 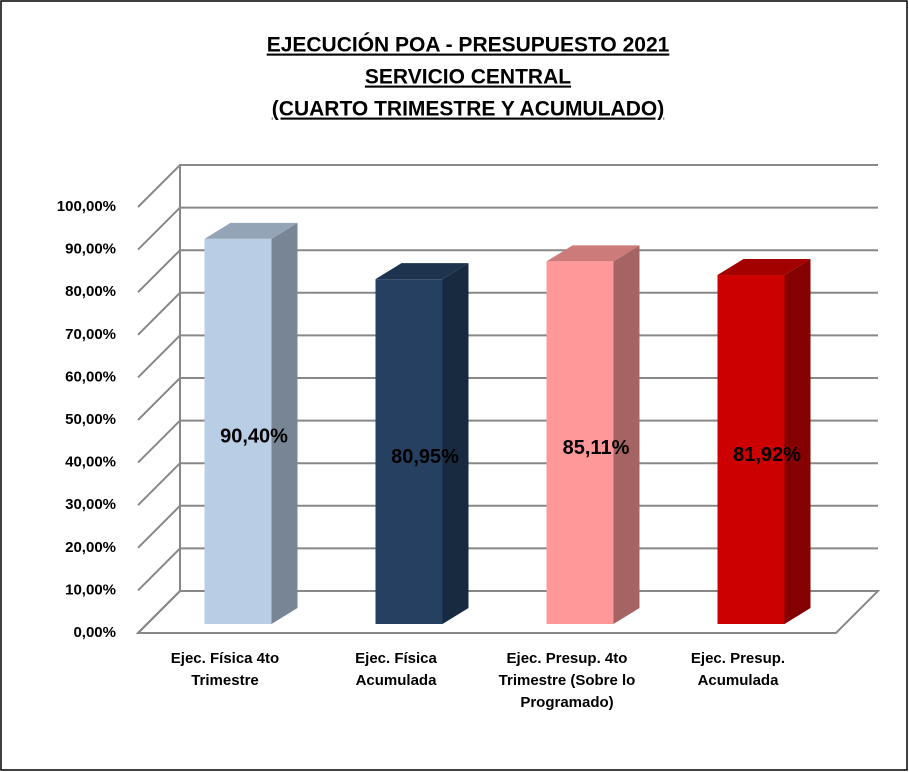 I want to click on y-tick-label: 70,00%, so click(x=90, y=334).